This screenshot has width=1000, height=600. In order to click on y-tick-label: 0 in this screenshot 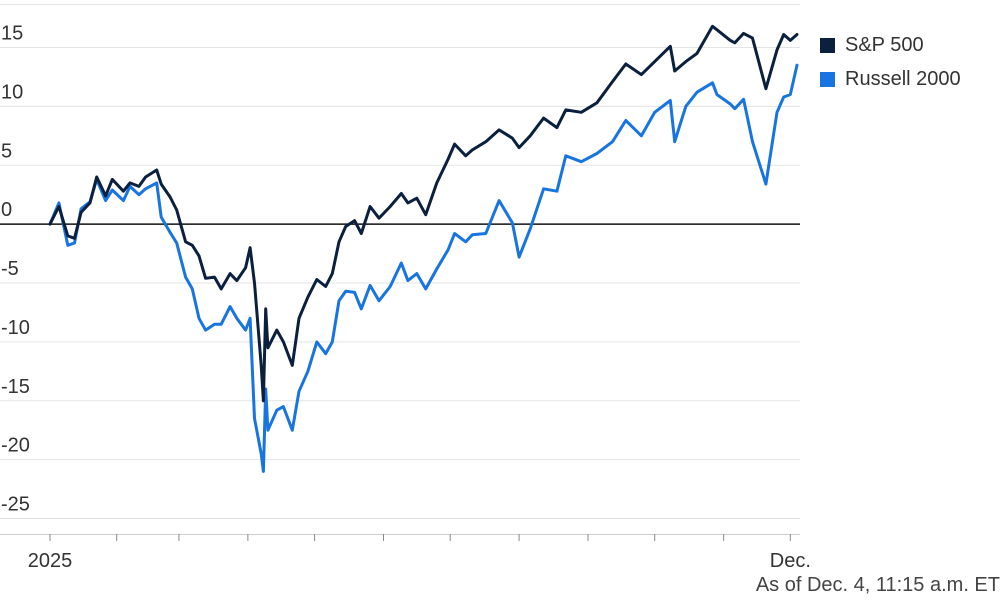, I will do `click(6, 210)`.